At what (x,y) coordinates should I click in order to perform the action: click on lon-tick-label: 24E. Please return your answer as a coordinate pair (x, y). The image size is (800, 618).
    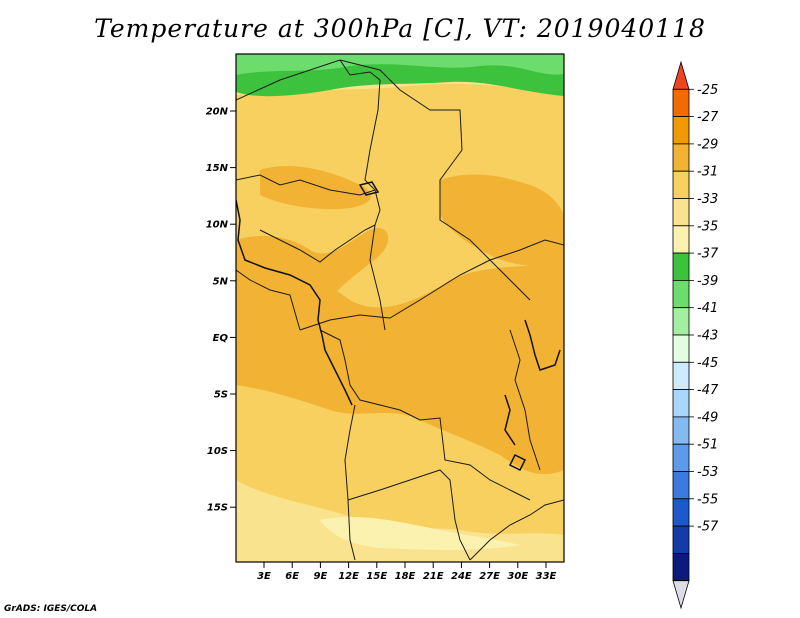
    Looking at the image, I should click on (461, 576).